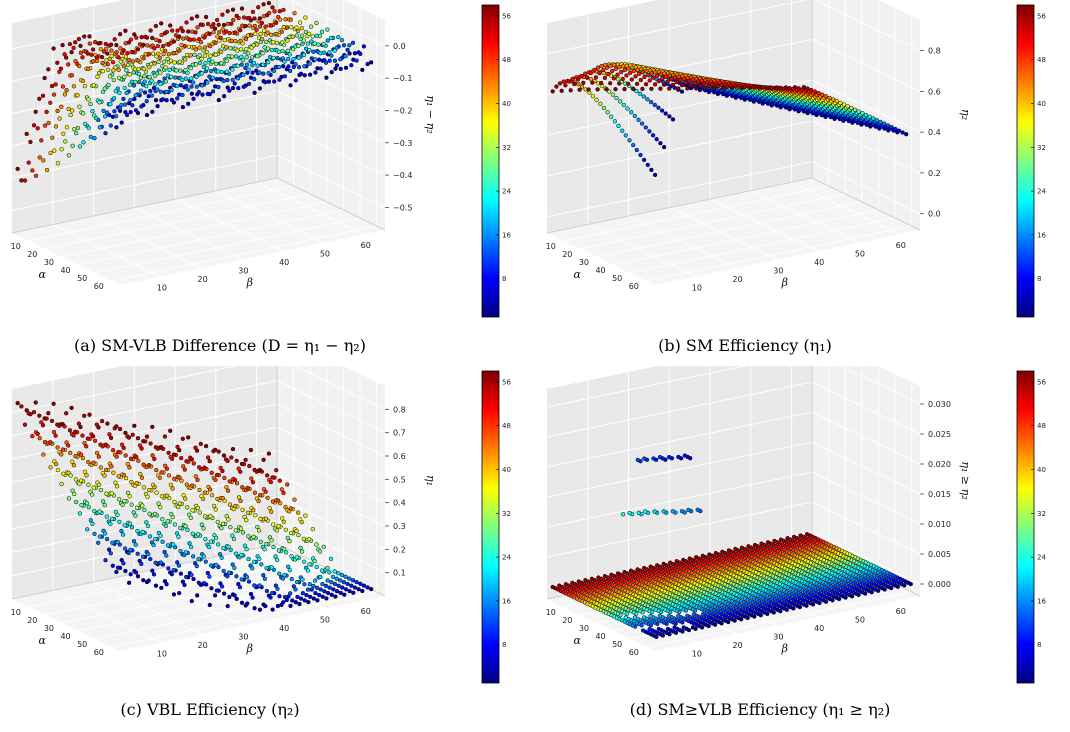 Image resolution: width=1070 pixels, height=732 pixels. I want to click on z-tick-label: 0.5, so click(399, 479).